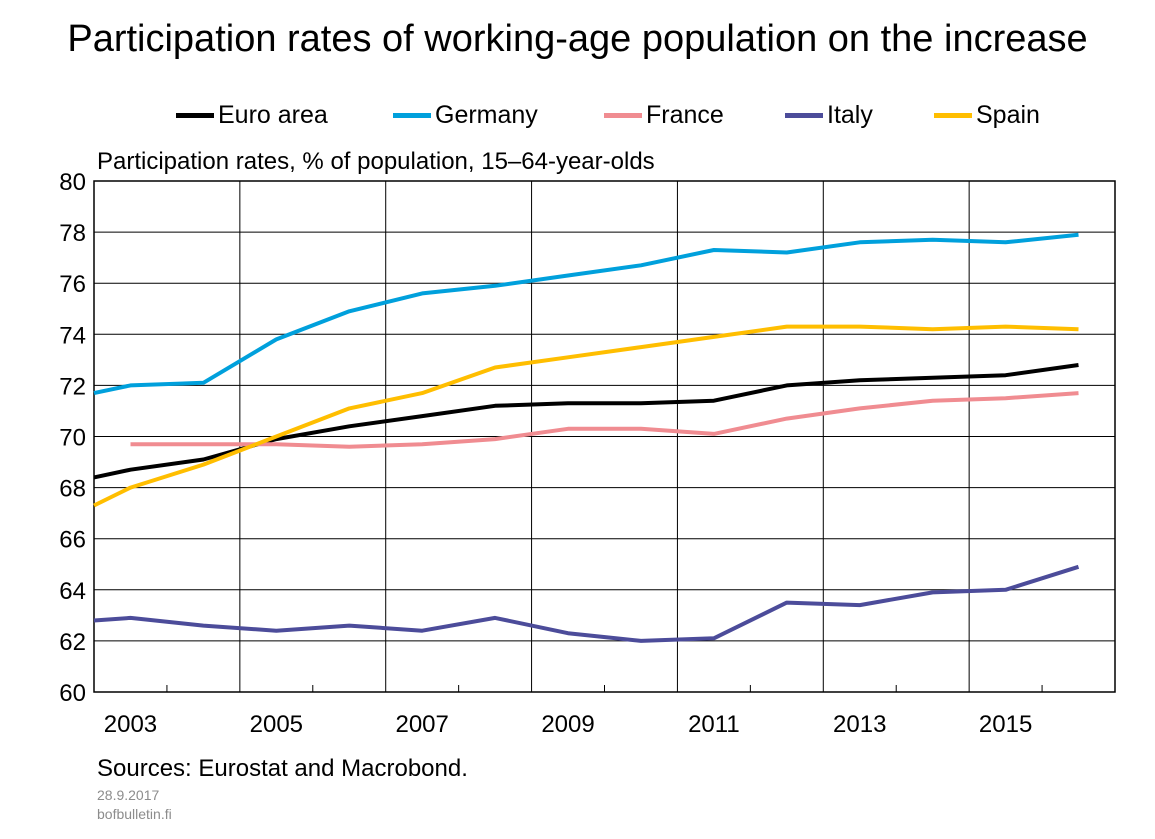  I want to click on legend-item-germany: Germany, so click(465, 115).